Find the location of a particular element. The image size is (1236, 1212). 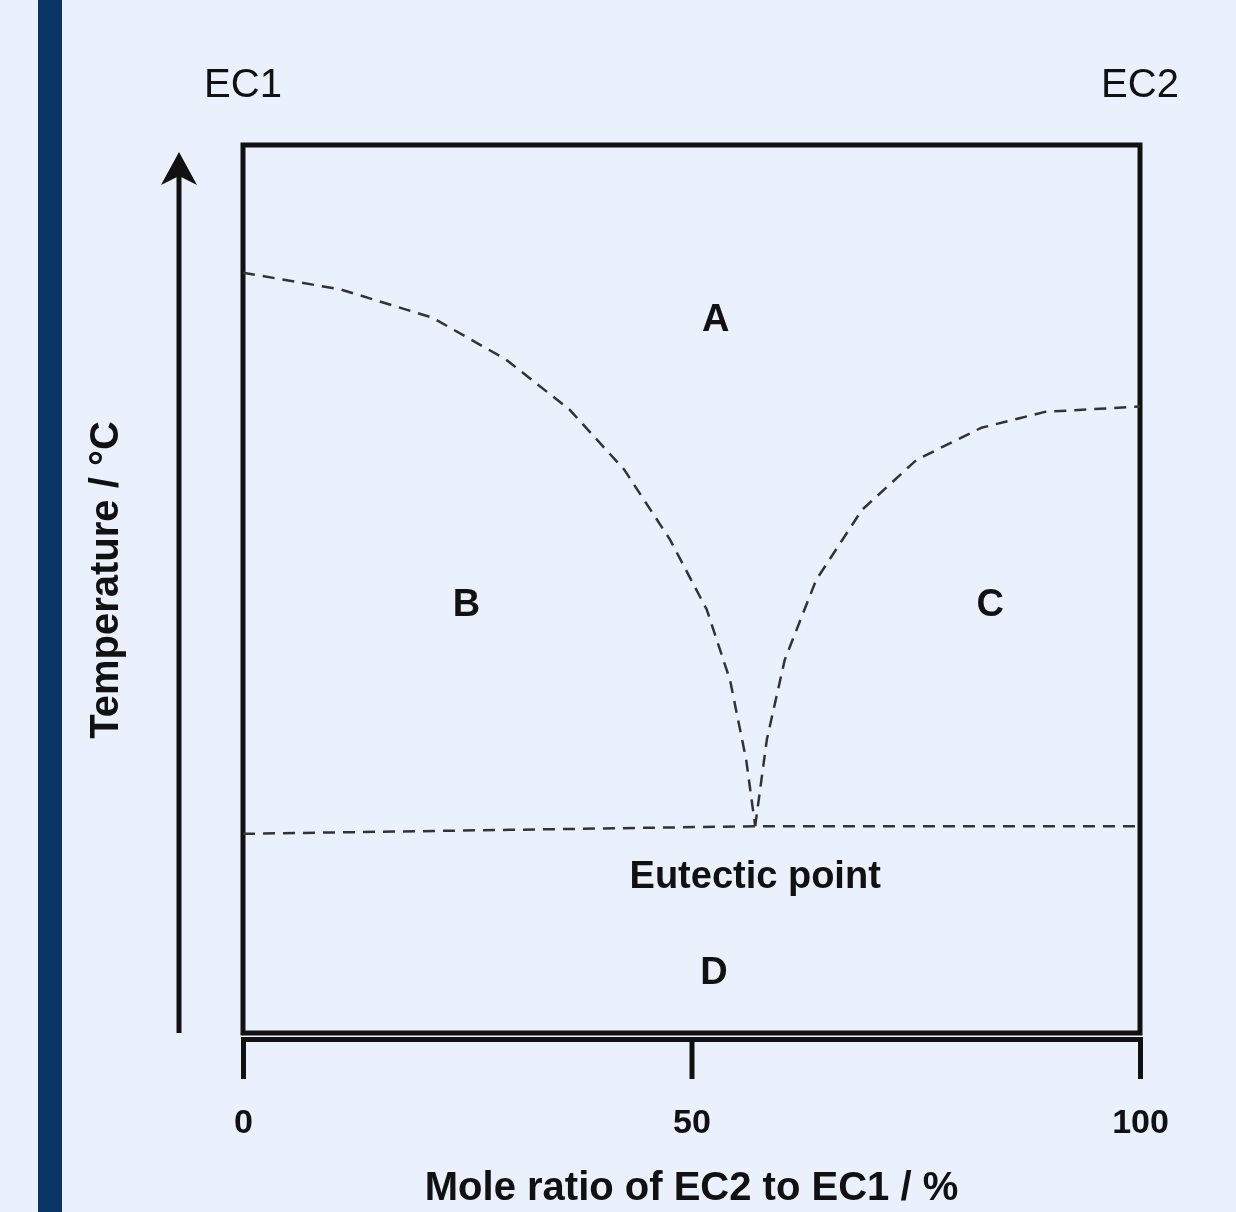

annotation: D is located at coordinates (714, 971).